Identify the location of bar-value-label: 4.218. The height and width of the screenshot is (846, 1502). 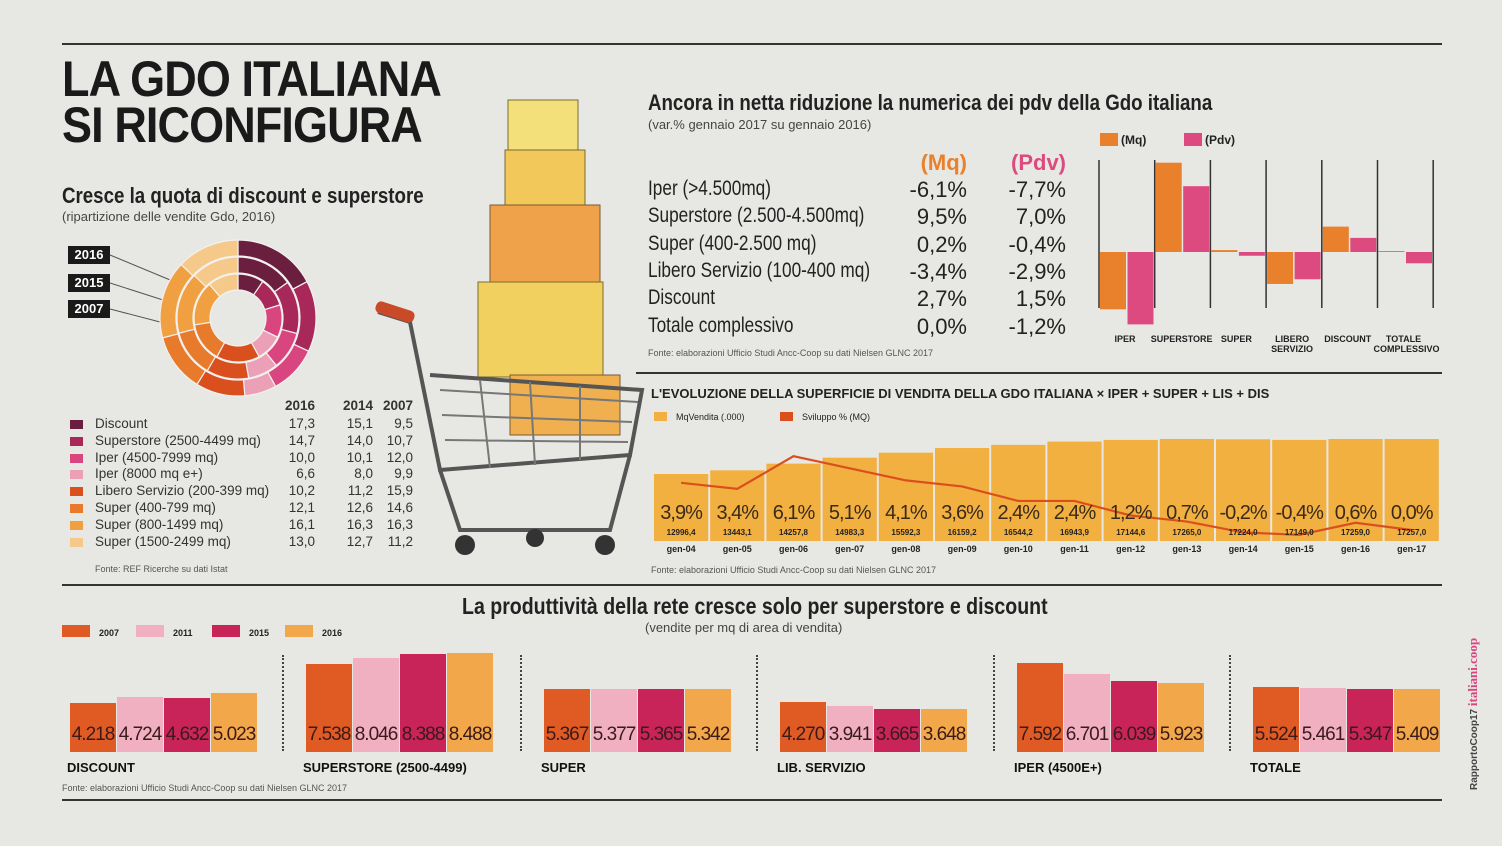
(93, 734).